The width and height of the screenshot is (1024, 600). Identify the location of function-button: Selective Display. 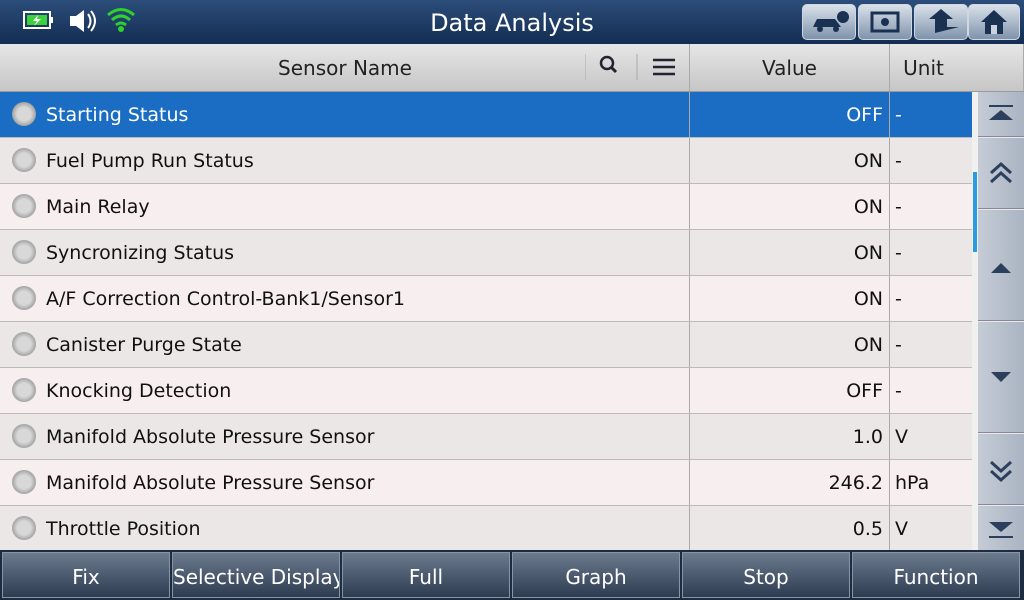
(256, 575).